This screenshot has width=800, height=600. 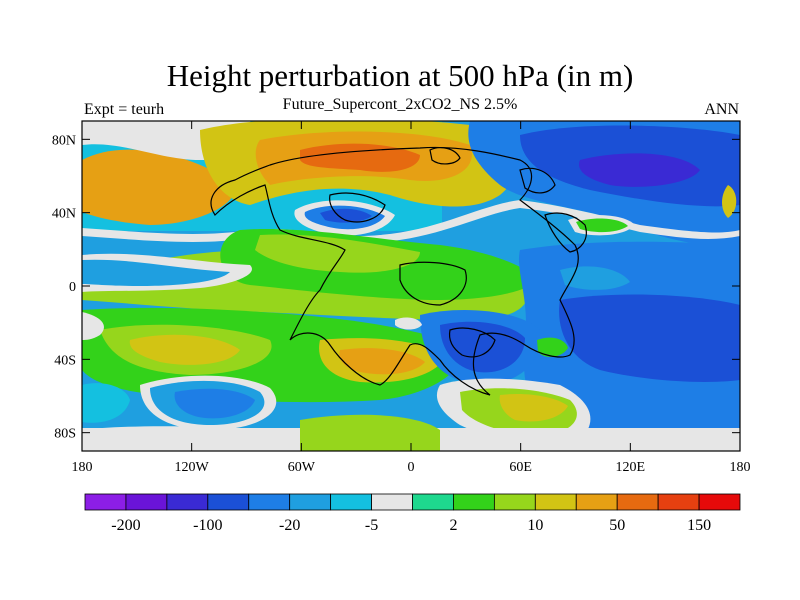 What do you see at coordinates (400, 75) in the screenshot?
I see `chart-title: Height perturbation at 500 hPa (in m)` at bounding box center [400, 75].